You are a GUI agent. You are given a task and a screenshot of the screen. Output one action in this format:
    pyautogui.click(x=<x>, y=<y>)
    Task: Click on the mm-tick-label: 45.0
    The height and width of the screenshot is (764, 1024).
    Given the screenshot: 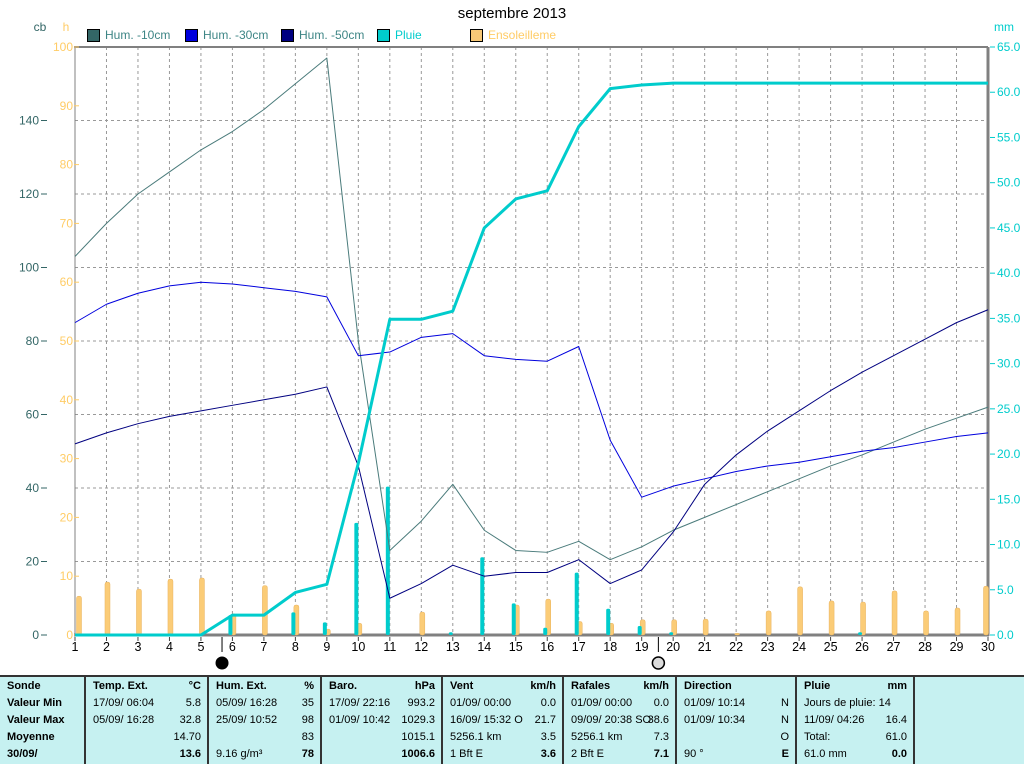 What is the action you would take?
    pyautogui.click(x=1009, y=228)
    